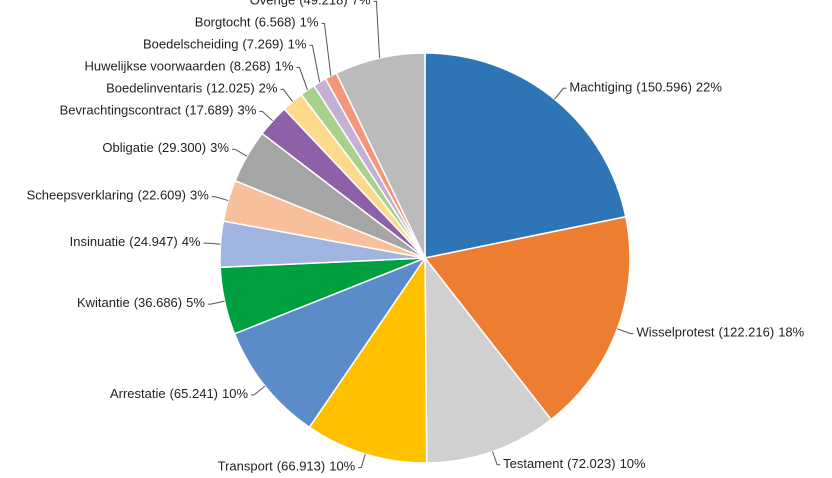 The width and height of the screenshot is (832, 478). What do you see at coordinates (323, 4) in the screenshot?
I see `label-value-labels: (49.218)` at bounding box center [323, 4].